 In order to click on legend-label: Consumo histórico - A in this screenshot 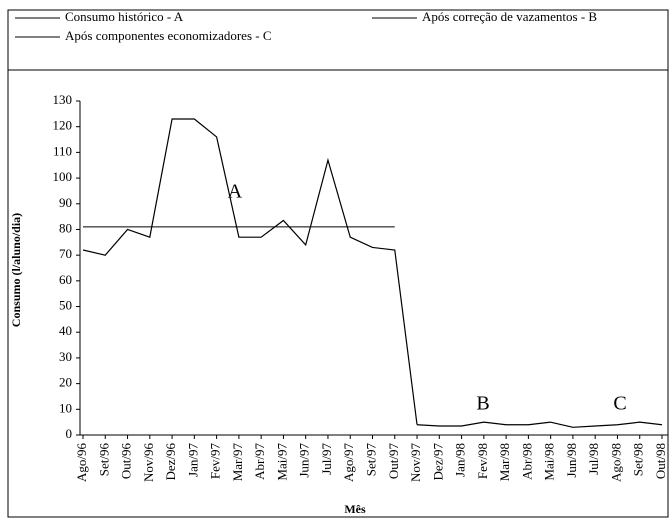, I will do `click(124, 16)`.